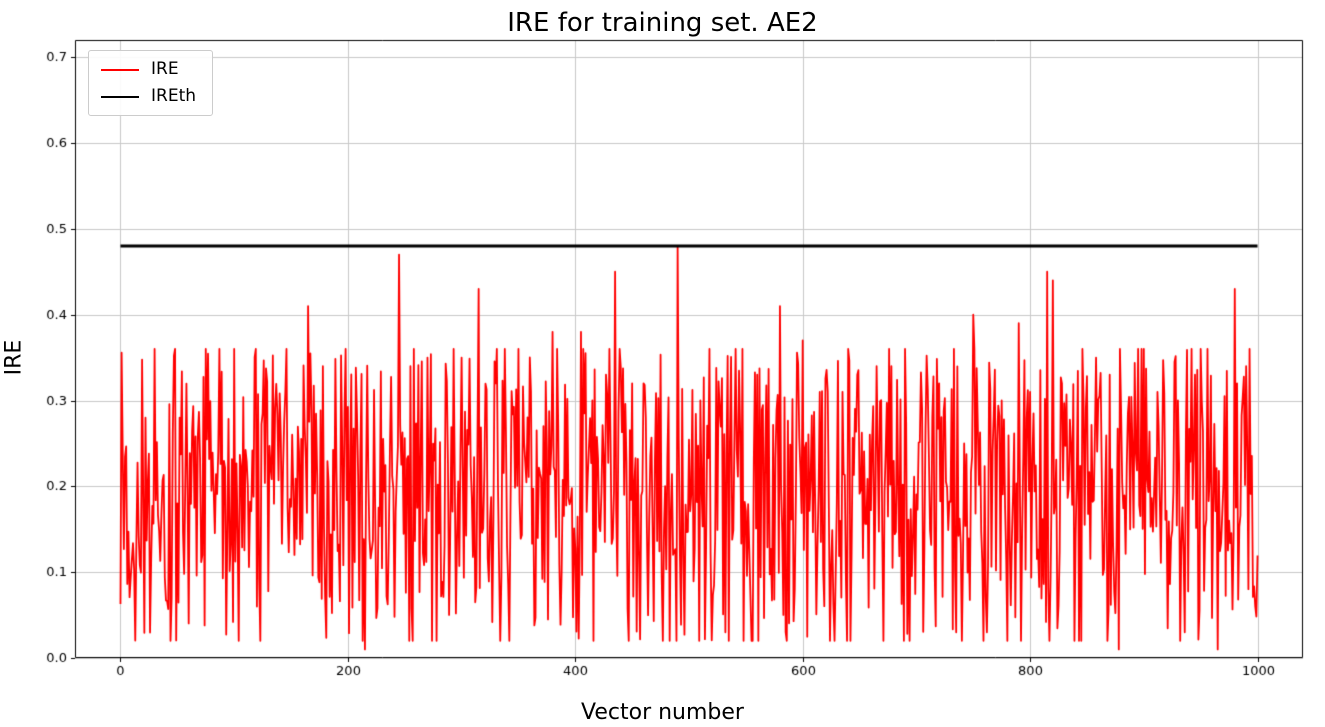 The image size is (1325, 727). What do you see at coordinates (148, 96) in the screenshot?
I see `legend-item-ireth: IREth` at bounding box center [148, 96].